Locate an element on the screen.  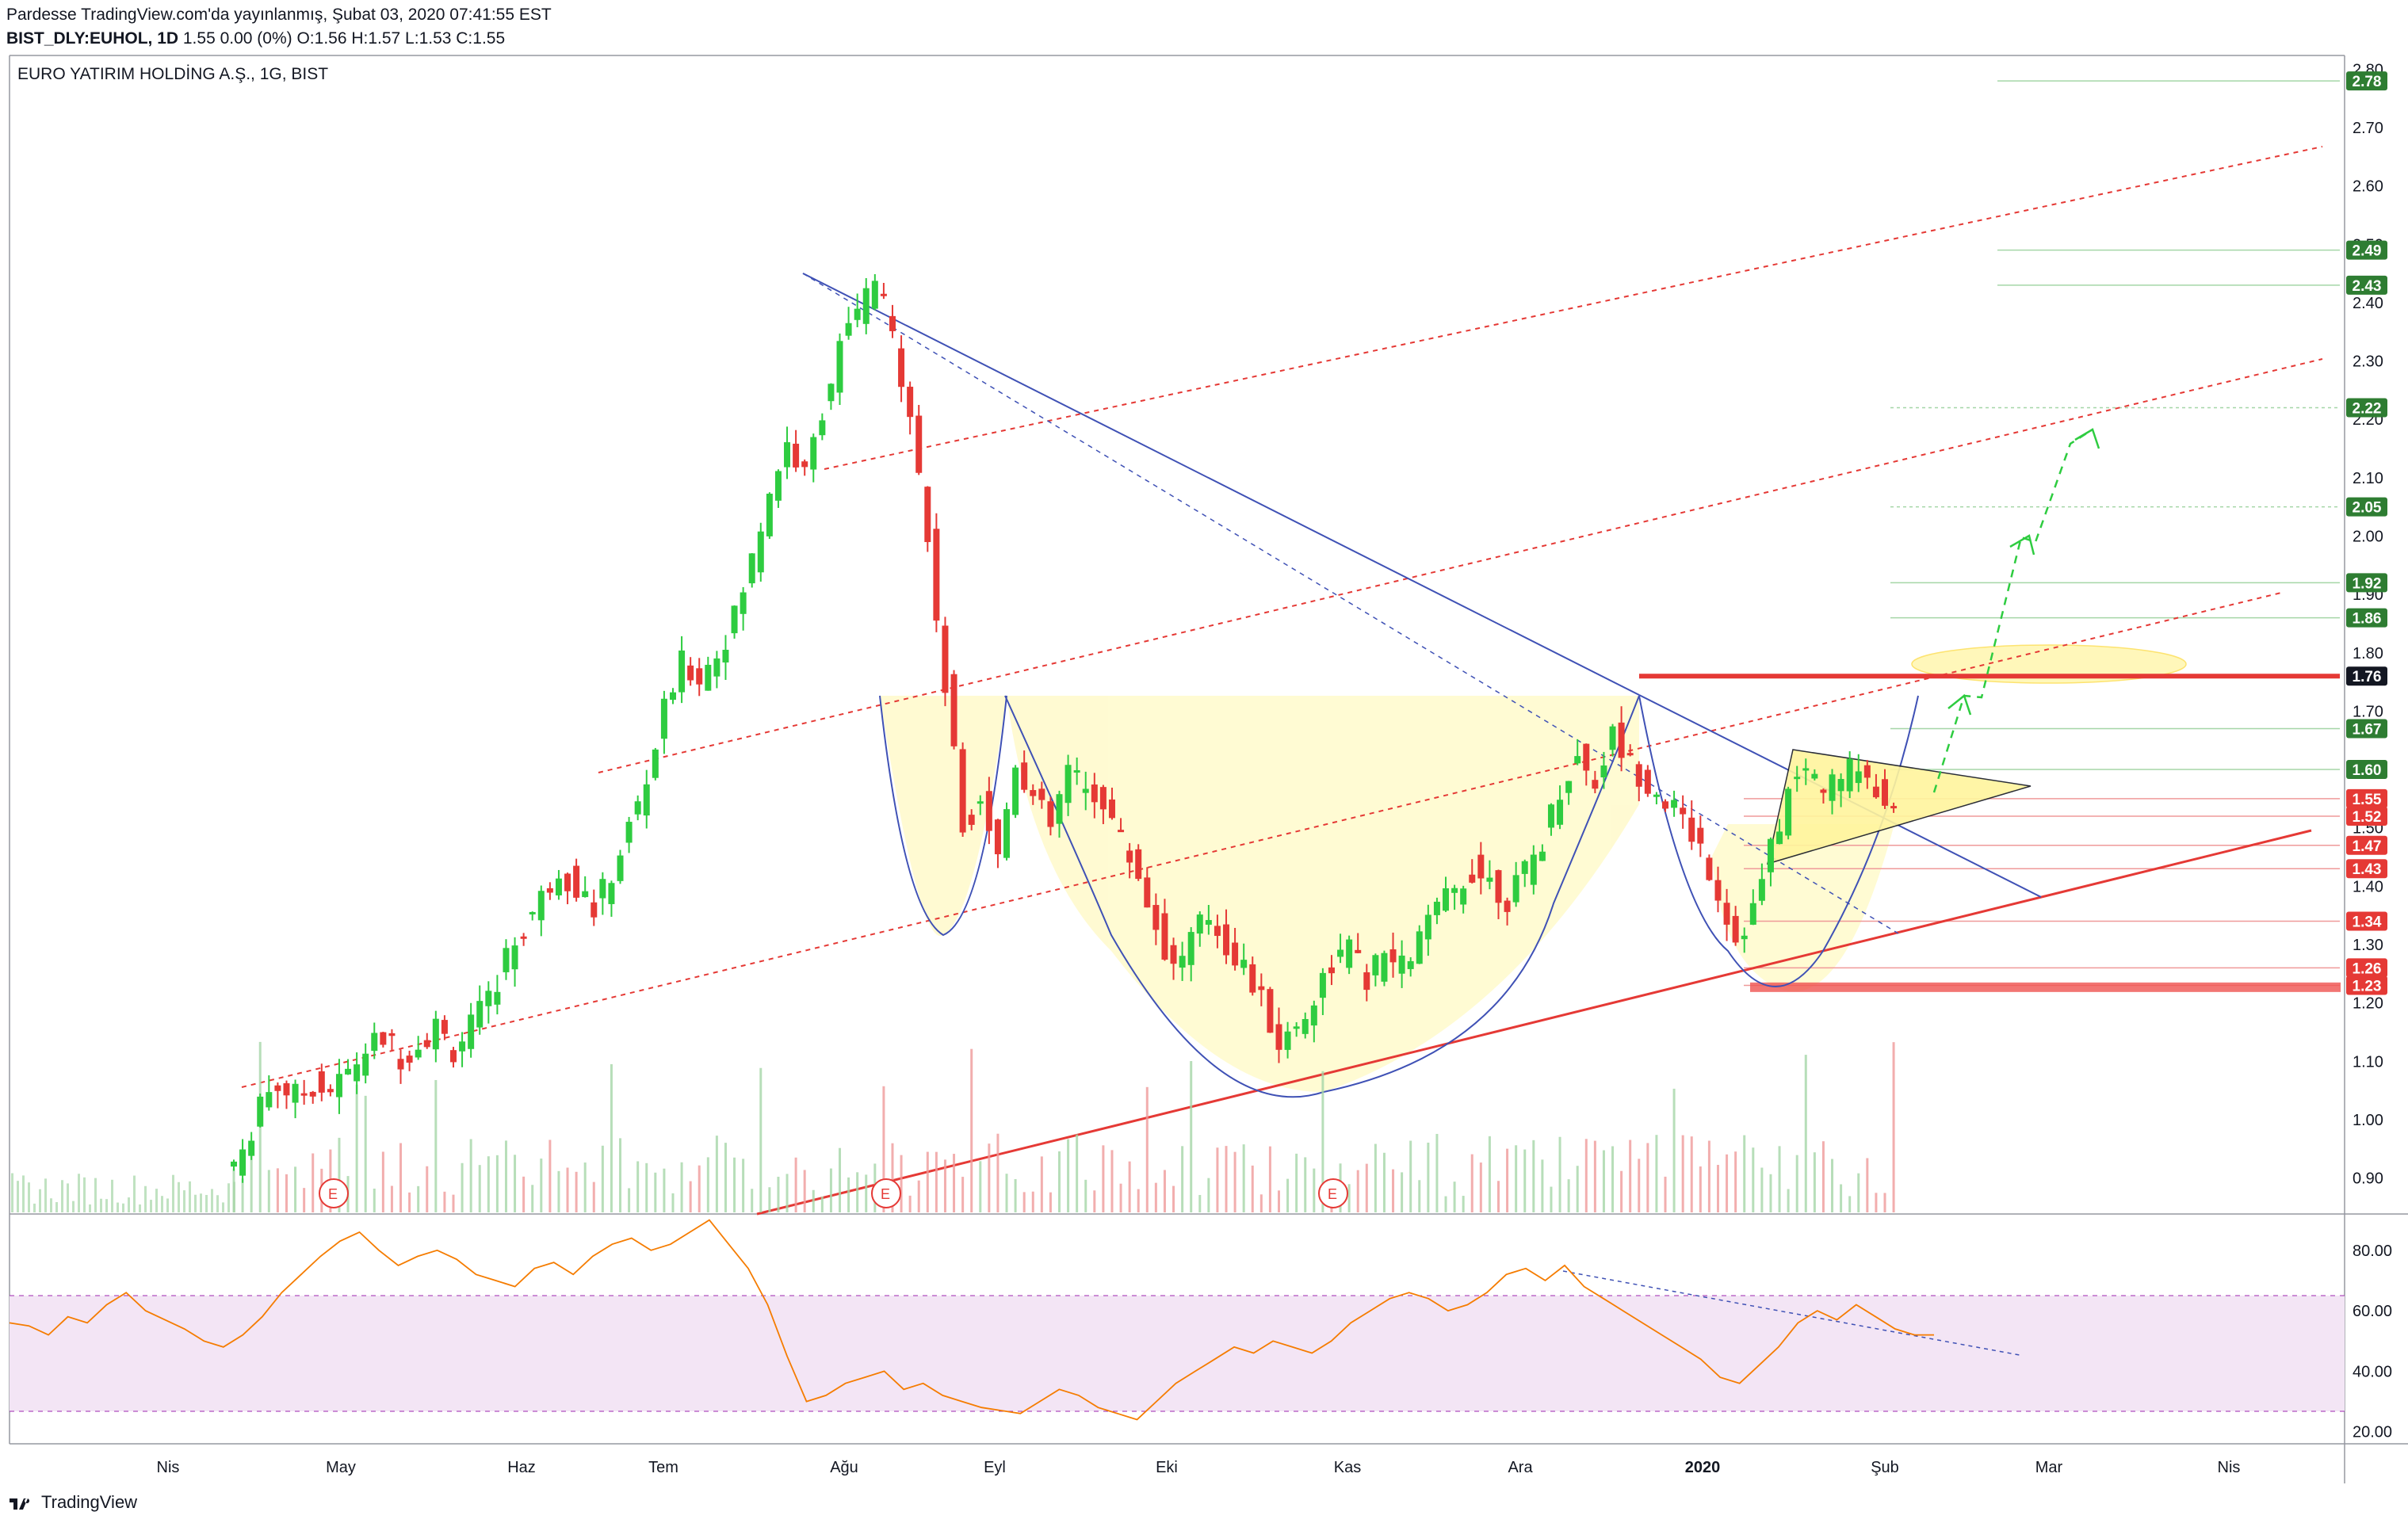
rsi-axis: 80.00 60.00 40.00 20.00 is located at coordinates (2373, 1342).